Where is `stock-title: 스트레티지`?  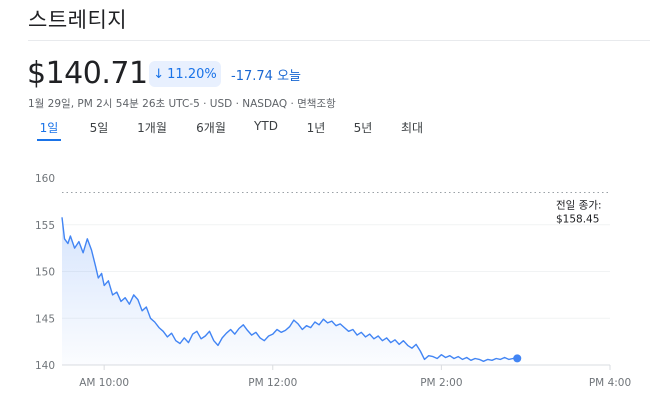
stock-title: 스트레티지 is located at coordinates (78, 20).